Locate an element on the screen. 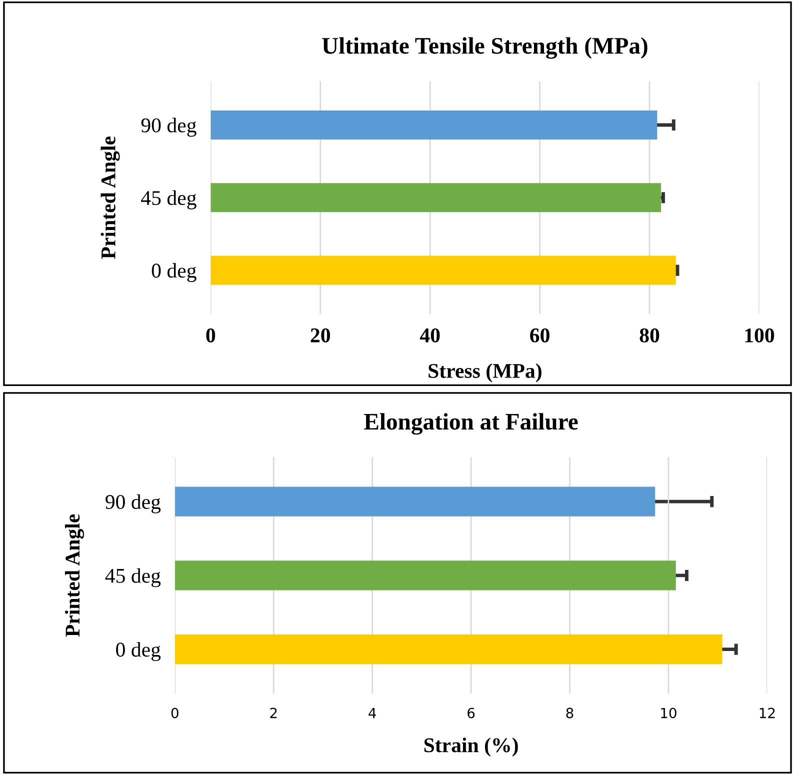  x-tick-label: 4 is located at coordinates (372, 713).